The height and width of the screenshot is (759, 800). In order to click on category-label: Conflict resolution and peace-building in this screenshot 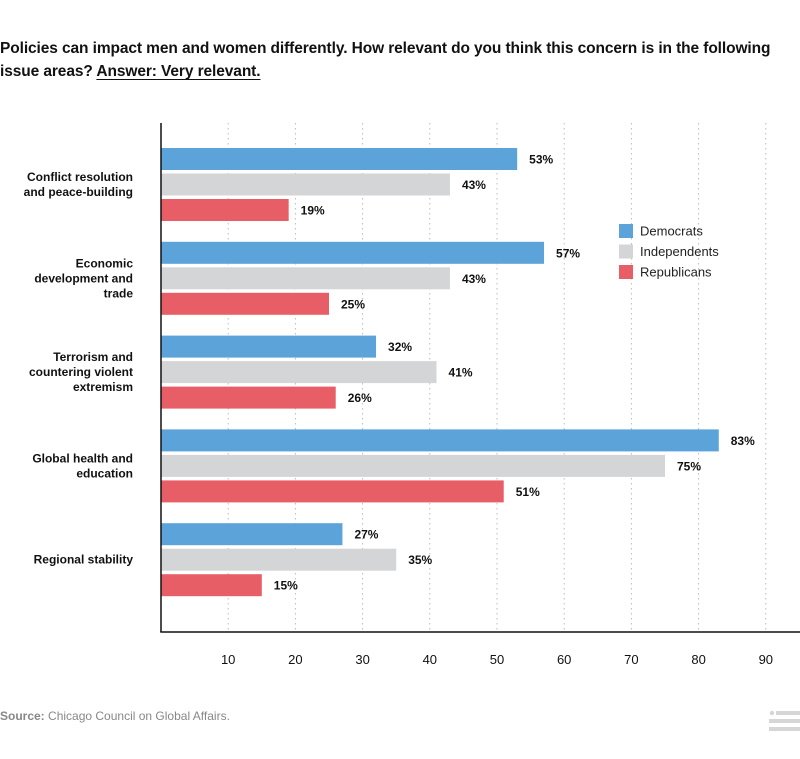, I will do `click(78, 184)`.